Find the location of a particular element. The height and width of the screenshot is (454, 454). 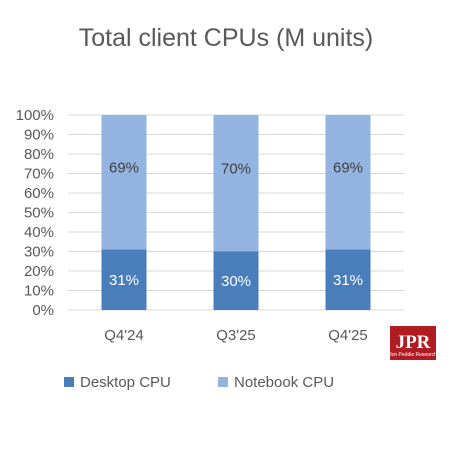

y-tick-label: 60% is located at coordinates (39, 193).